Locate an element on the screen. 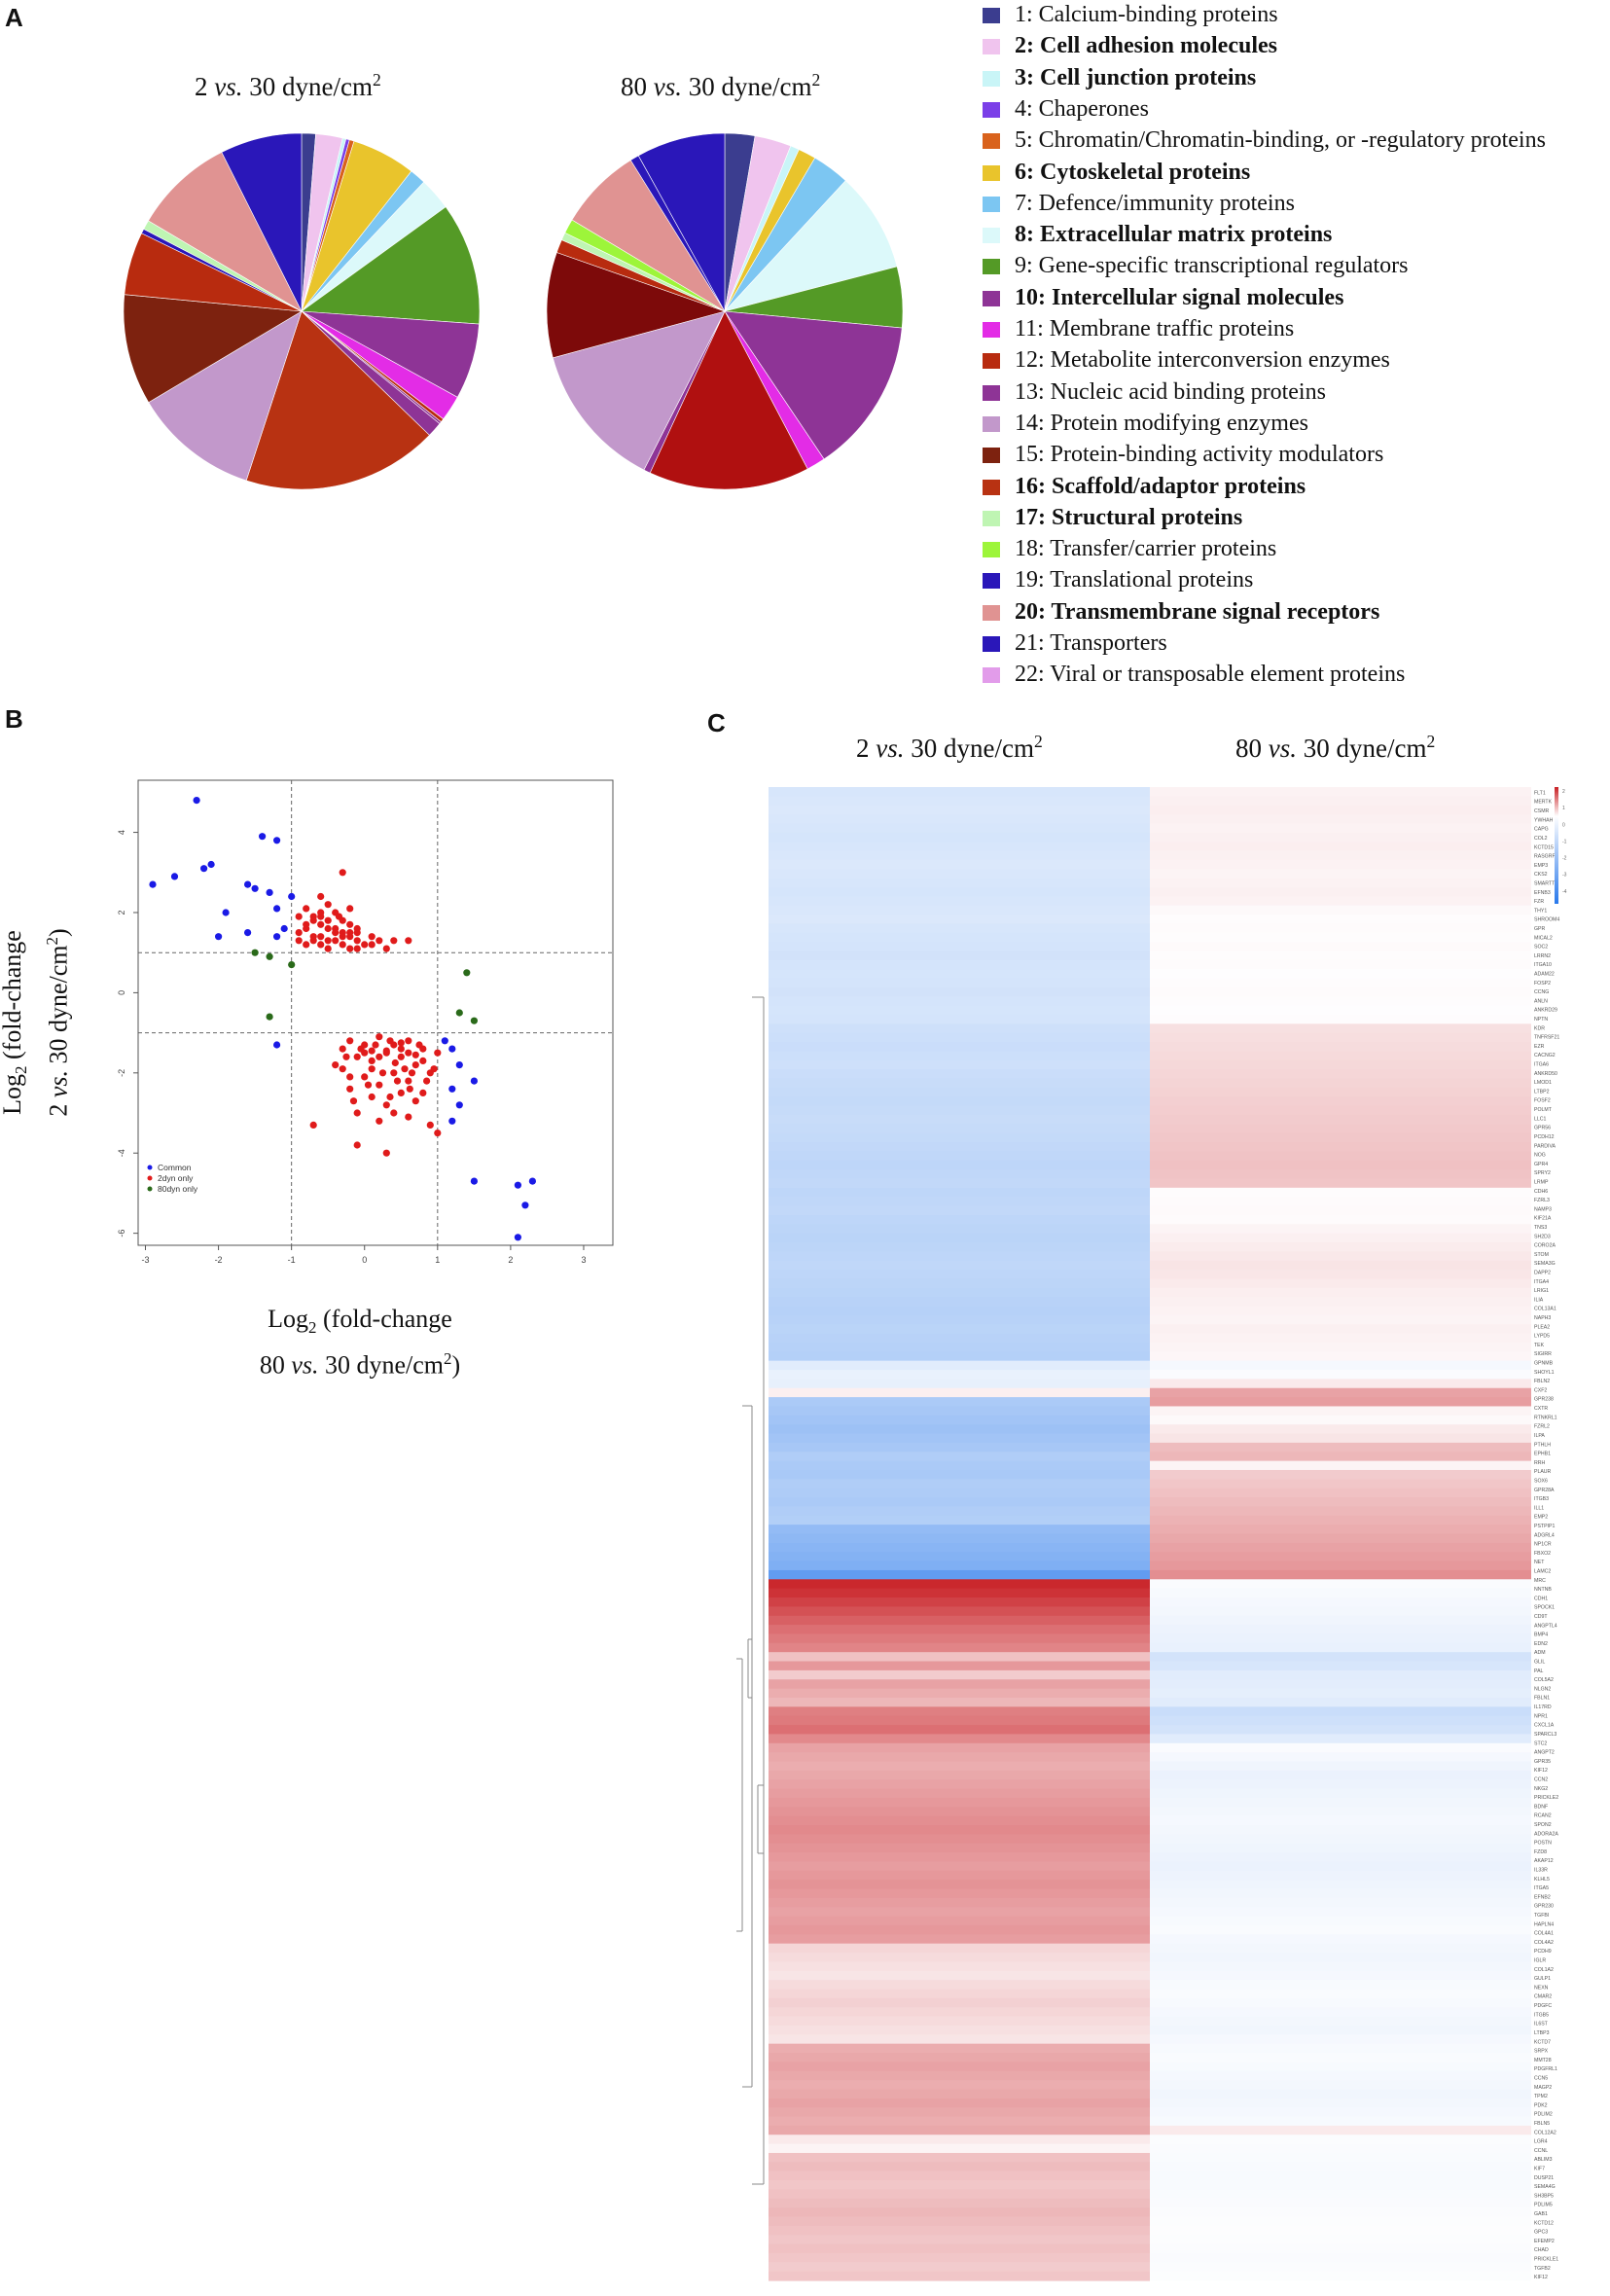 The image size is (1610, 2296). heatmap-row-label: EFEMP2 is located at coordinates (1544, 2241).